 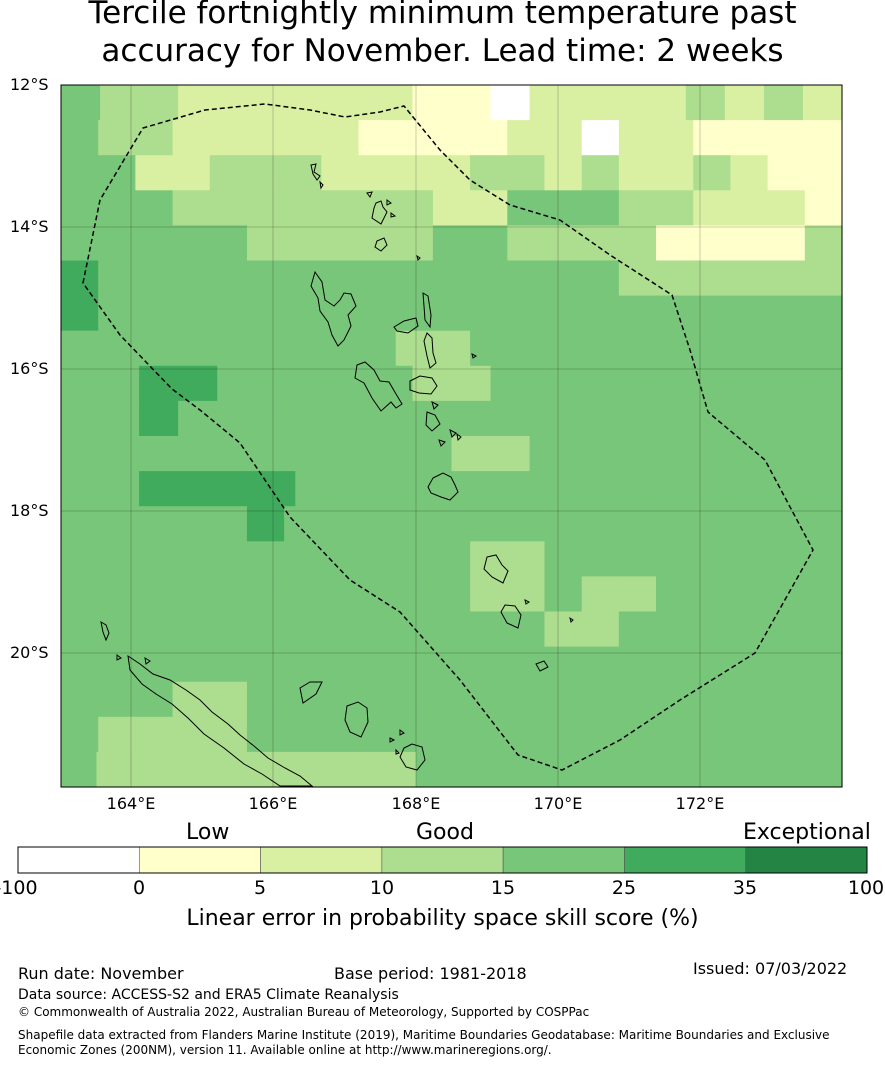 What do you see at coordinates (445, 832) in the screenshot?
I see `legend-category-good: Good` at bounding box center [445, 832].